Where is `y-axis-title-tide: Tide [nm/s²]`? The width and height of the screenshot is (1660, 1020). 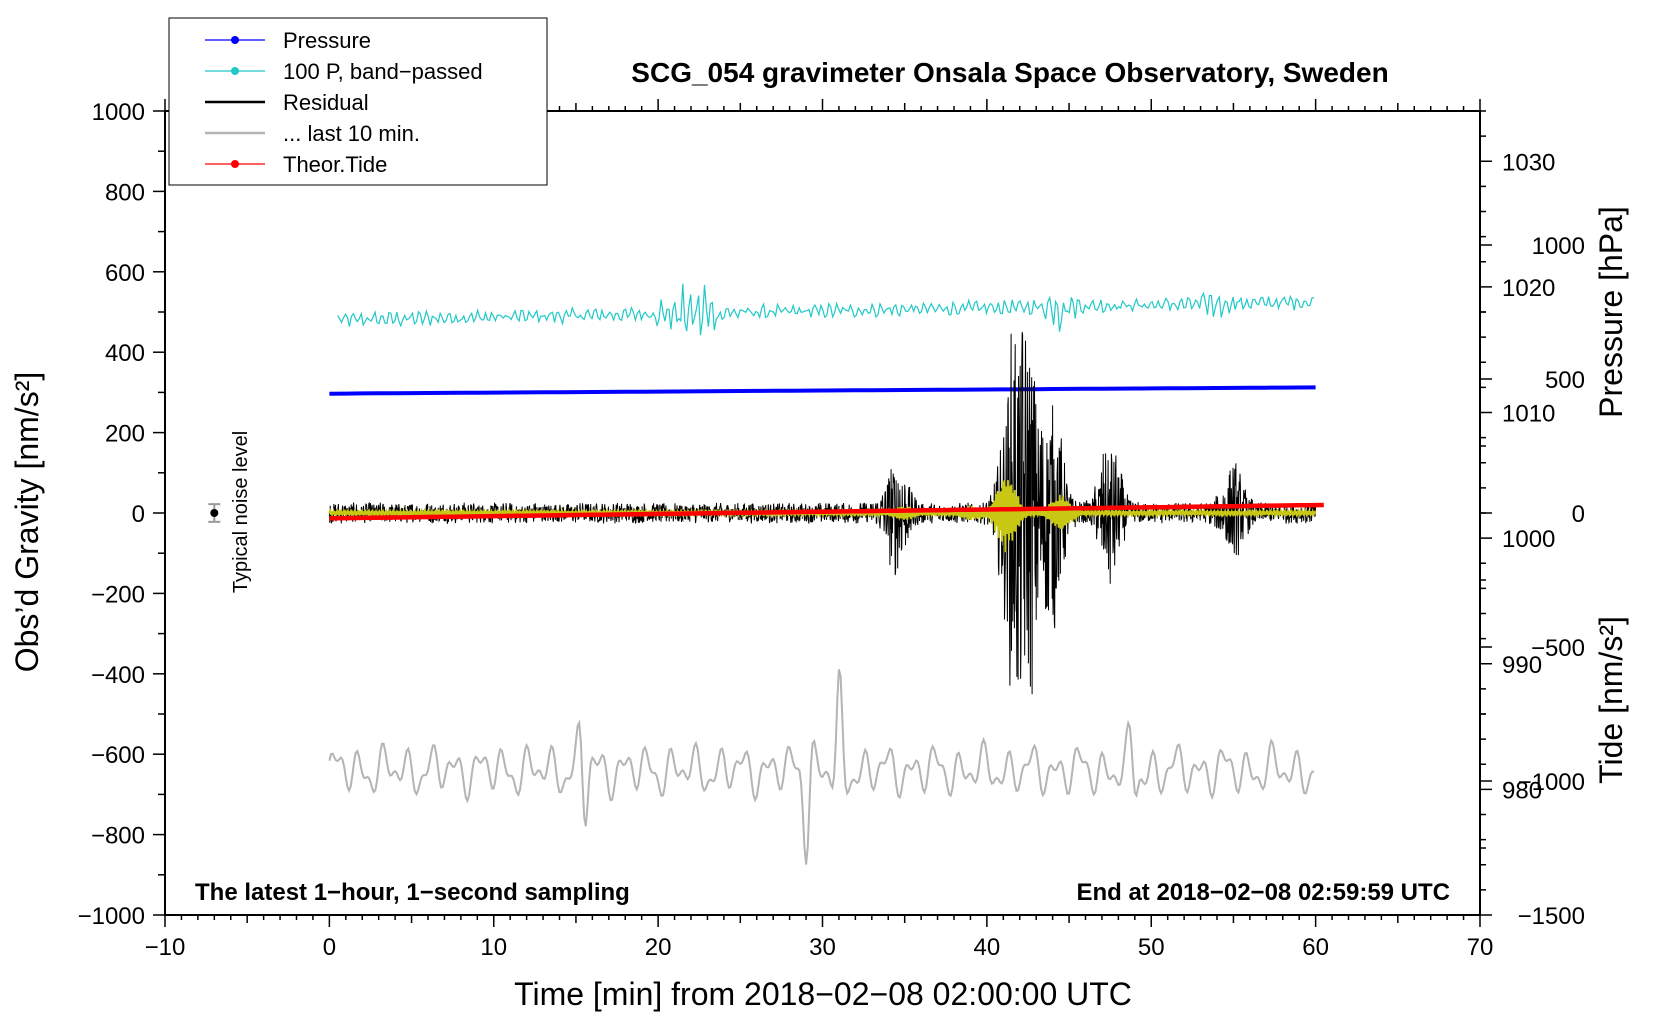
y-axis-title-tide: Tide [nm/s²] is located at coordinates (1611, 700).